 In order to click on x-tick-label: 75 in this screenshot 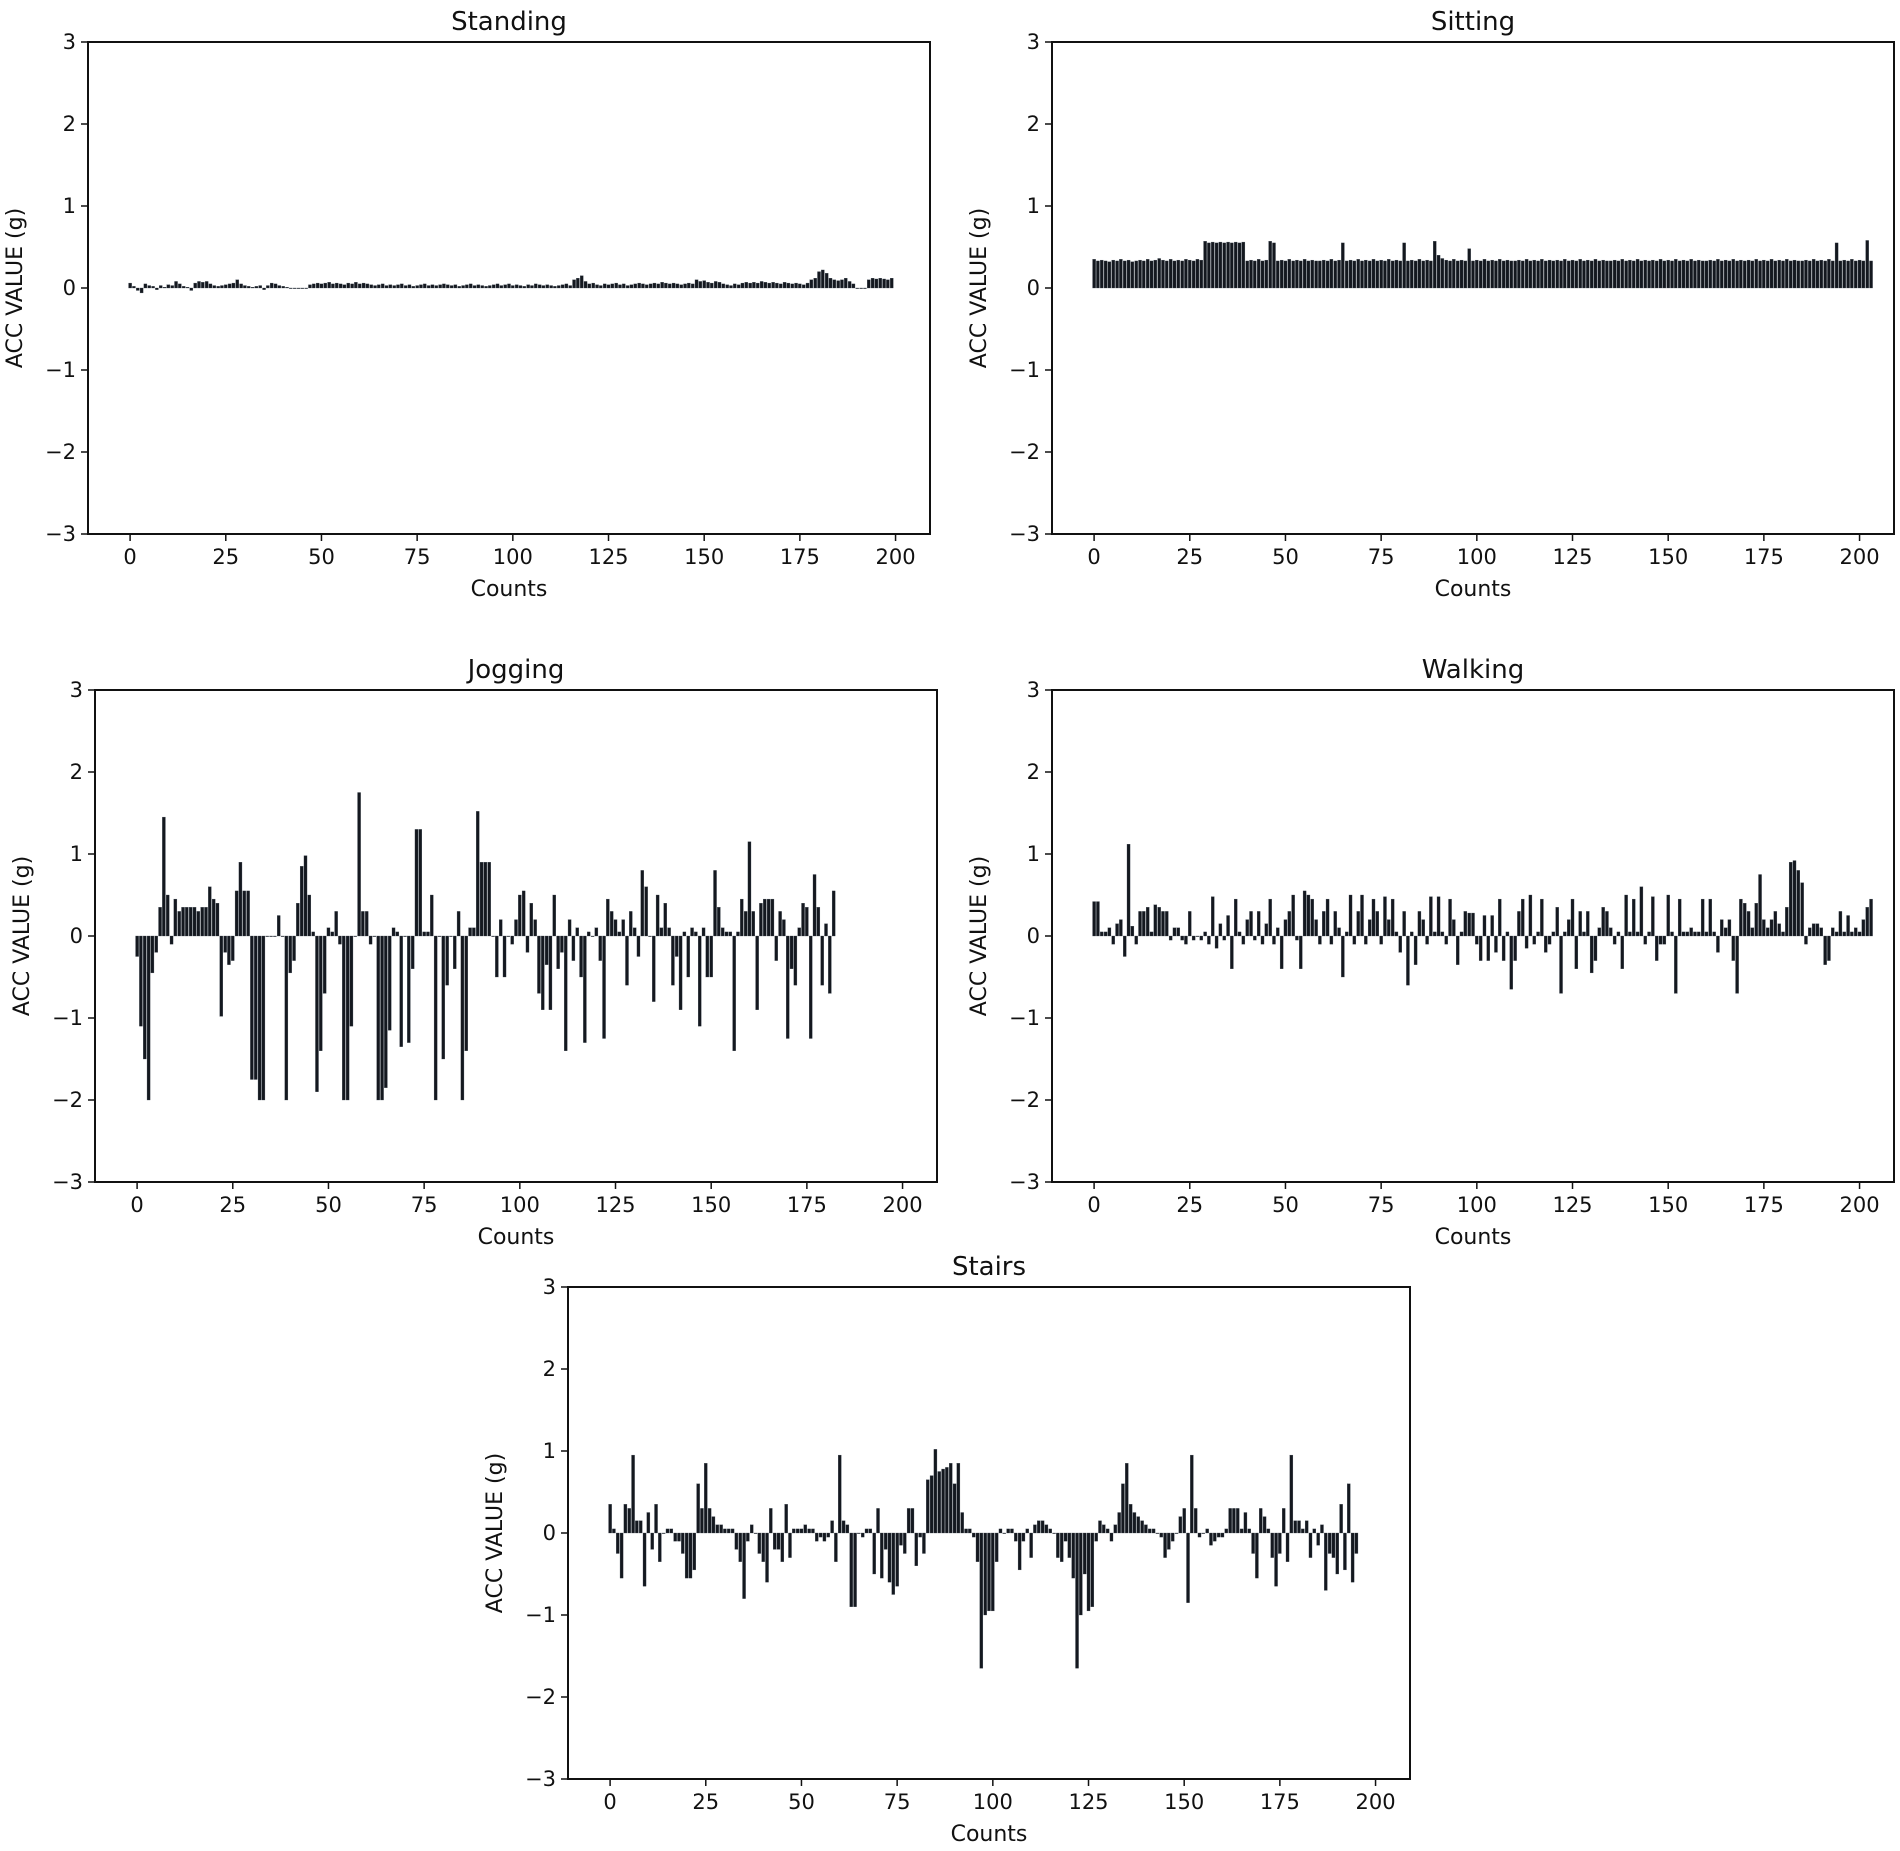, I will do `click(1381, 557)`.